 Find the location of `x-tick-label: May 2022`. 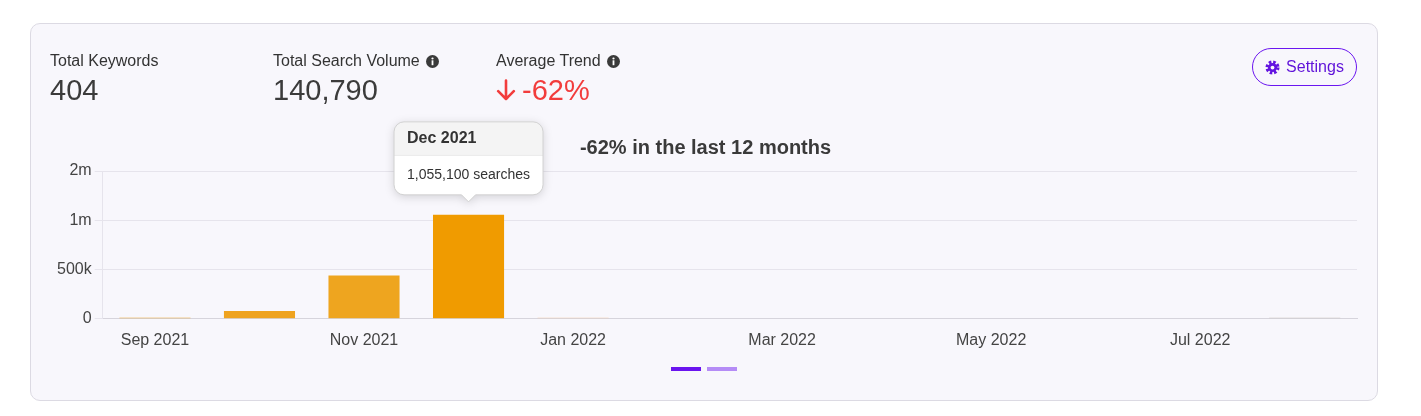

x-tick-label: May 2022 is located at coordinates (991, 339).